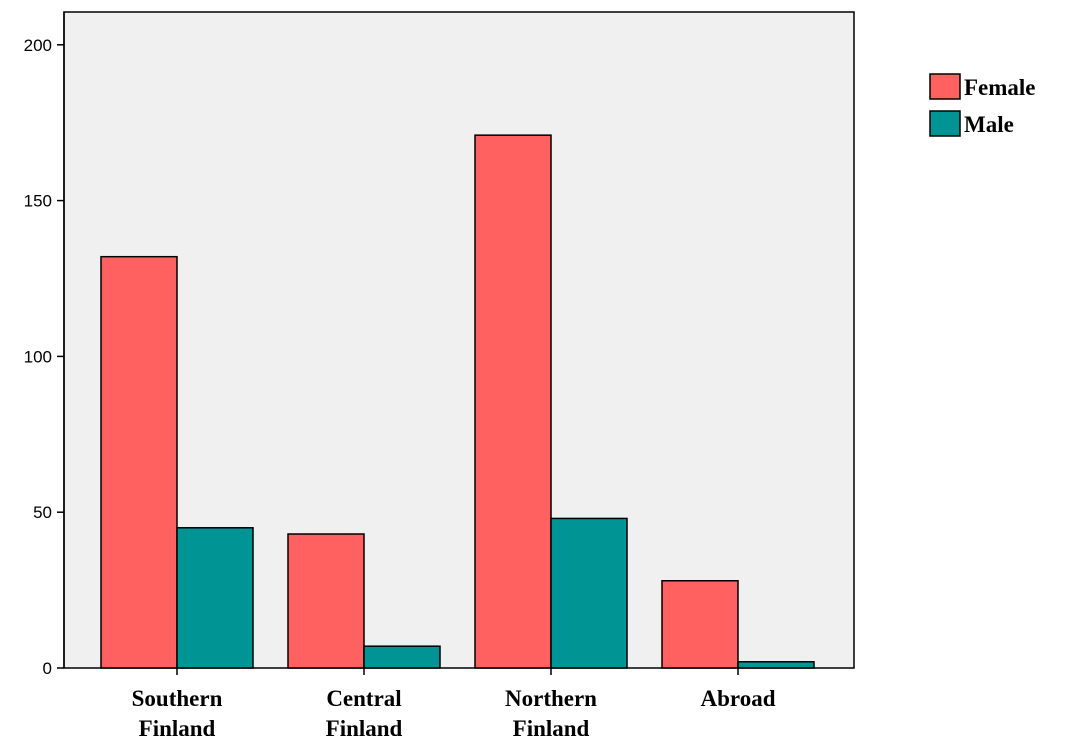  I want to click on legend-swatch-female, so click(945, 86).